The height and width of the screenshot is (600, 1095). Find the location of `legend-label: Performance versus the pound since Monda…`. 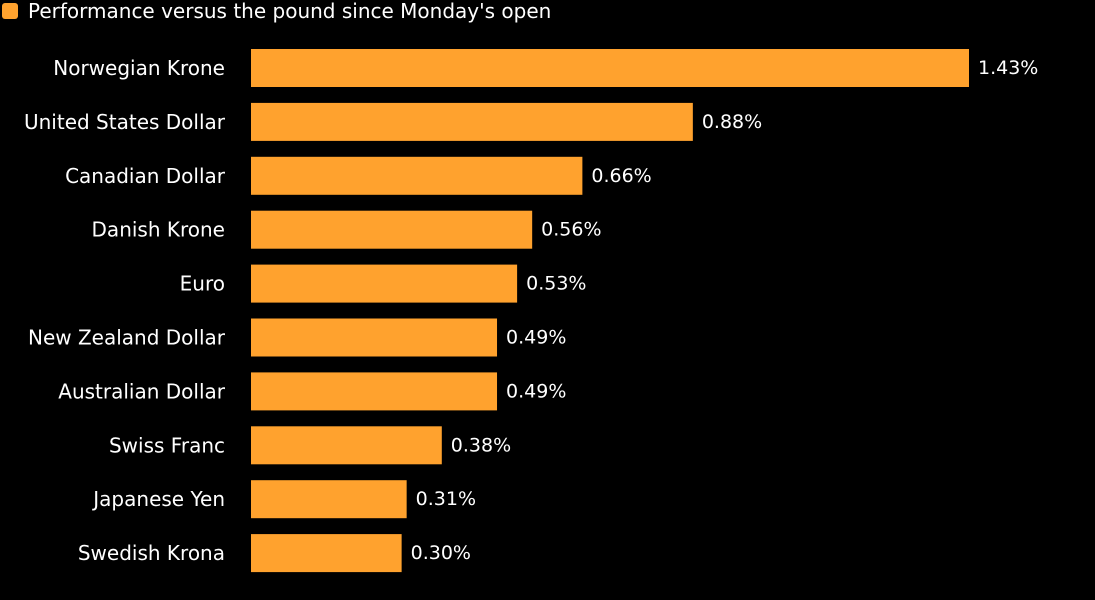

legend-label: Performance versus the pound since Monda… is located at coordinates (290, 11).